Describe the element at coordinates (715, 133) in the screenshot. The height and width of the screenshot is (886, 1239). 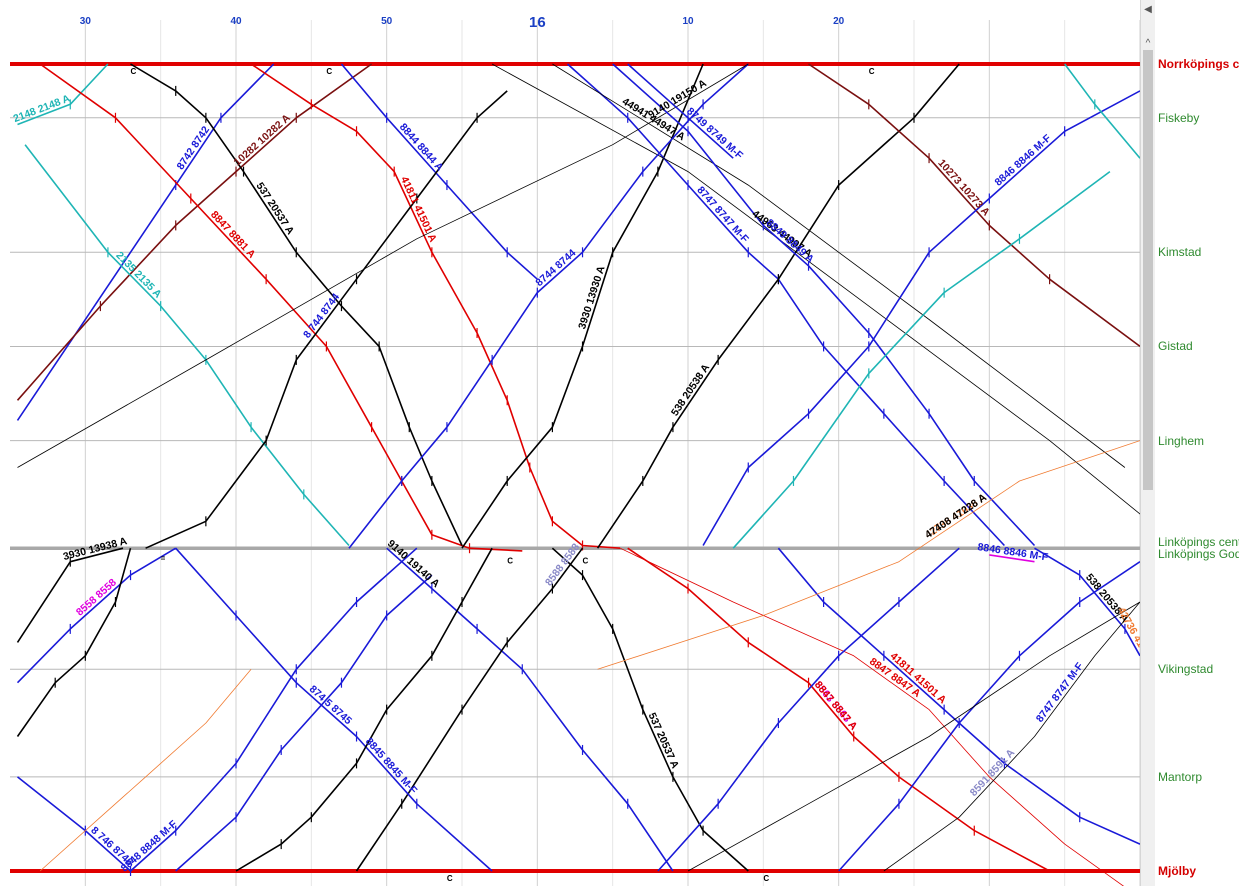
I see `train-label: 8749 8749 M-F` at that location.